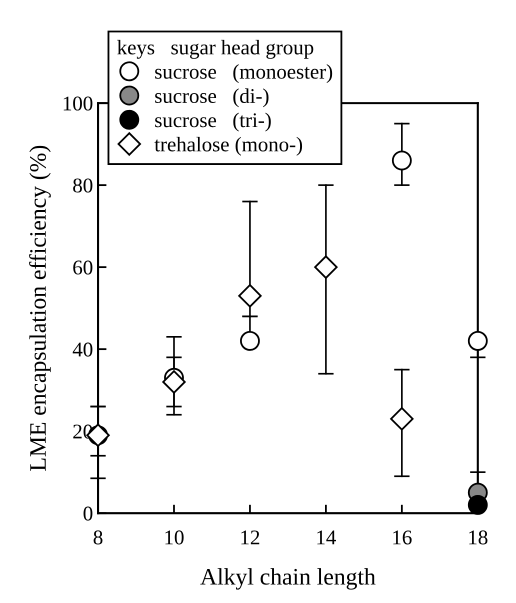  Describe the element at coordinates (174, 537) in the screenshot. I see `x-tick-label: 10` at that location.